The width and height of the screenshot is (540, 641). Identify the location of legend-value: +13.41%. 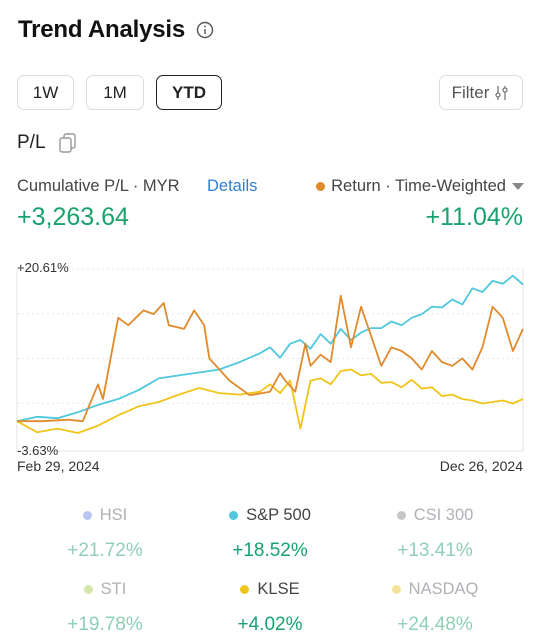
(435, 550).